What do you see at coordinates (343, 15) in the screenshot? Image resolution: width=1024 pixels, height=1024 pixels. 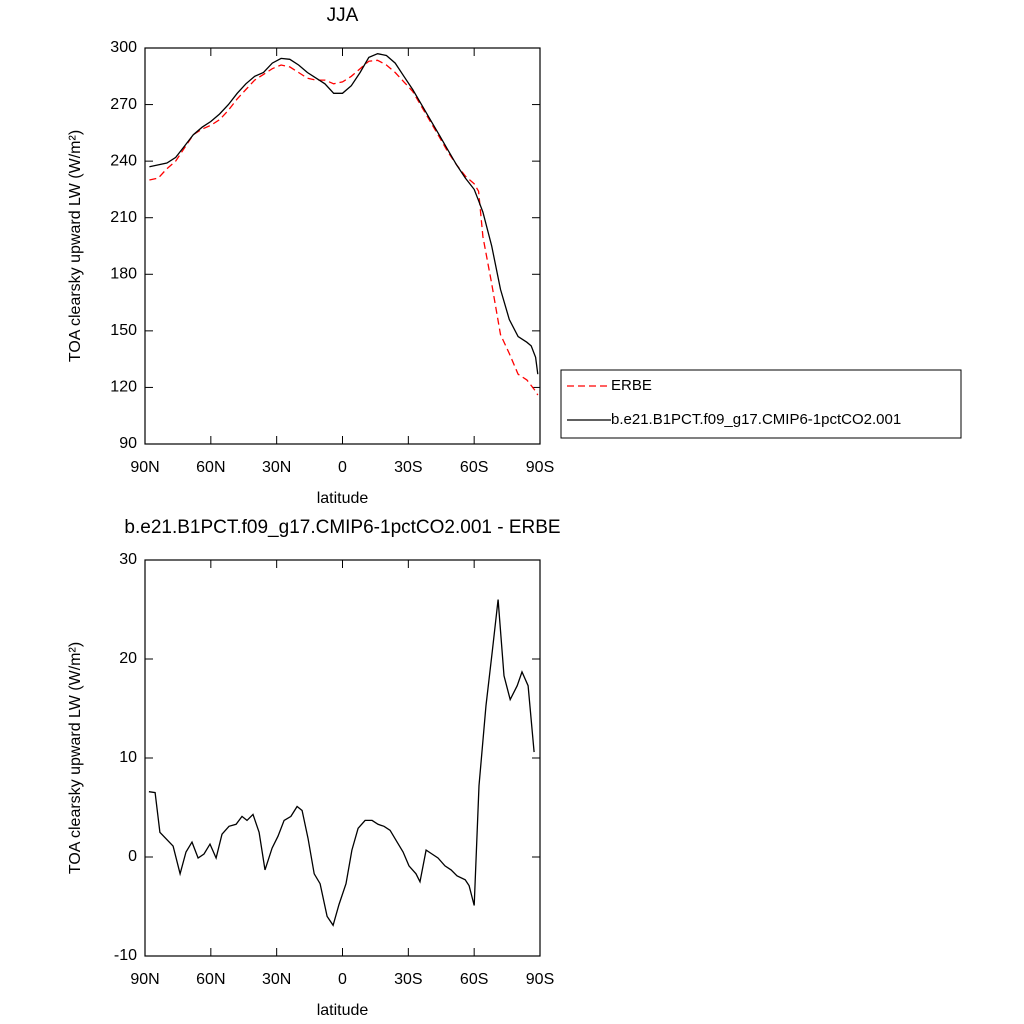 I see `chart-title: JJA` at bounding box center [343, 15].